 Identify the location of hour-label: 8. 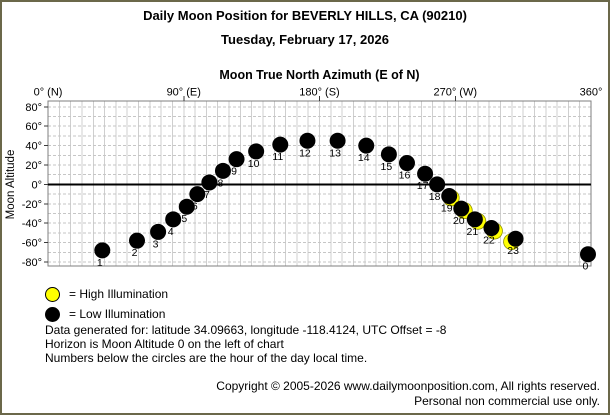
(221, 183).